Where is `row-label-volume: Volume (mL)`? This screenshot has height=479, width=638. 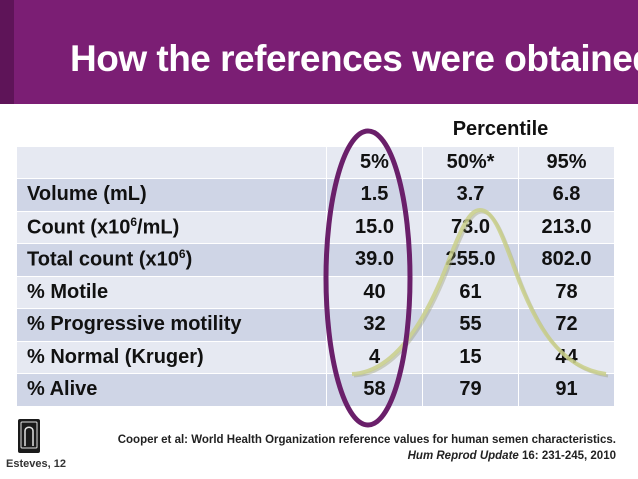
row-label-volume: Volume (mL) is located at coordinates (171, 195).